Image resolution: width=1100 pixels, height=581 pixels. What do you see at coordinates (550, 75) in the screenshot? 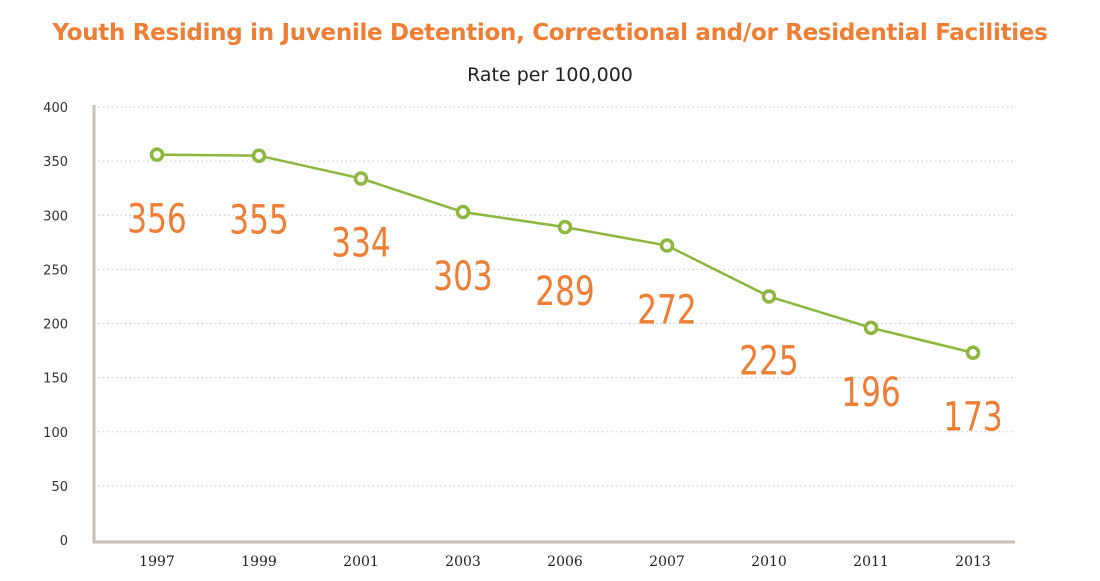
I see `chart-subtitle: Rate per 100,000` at bounding box center [550, 75].